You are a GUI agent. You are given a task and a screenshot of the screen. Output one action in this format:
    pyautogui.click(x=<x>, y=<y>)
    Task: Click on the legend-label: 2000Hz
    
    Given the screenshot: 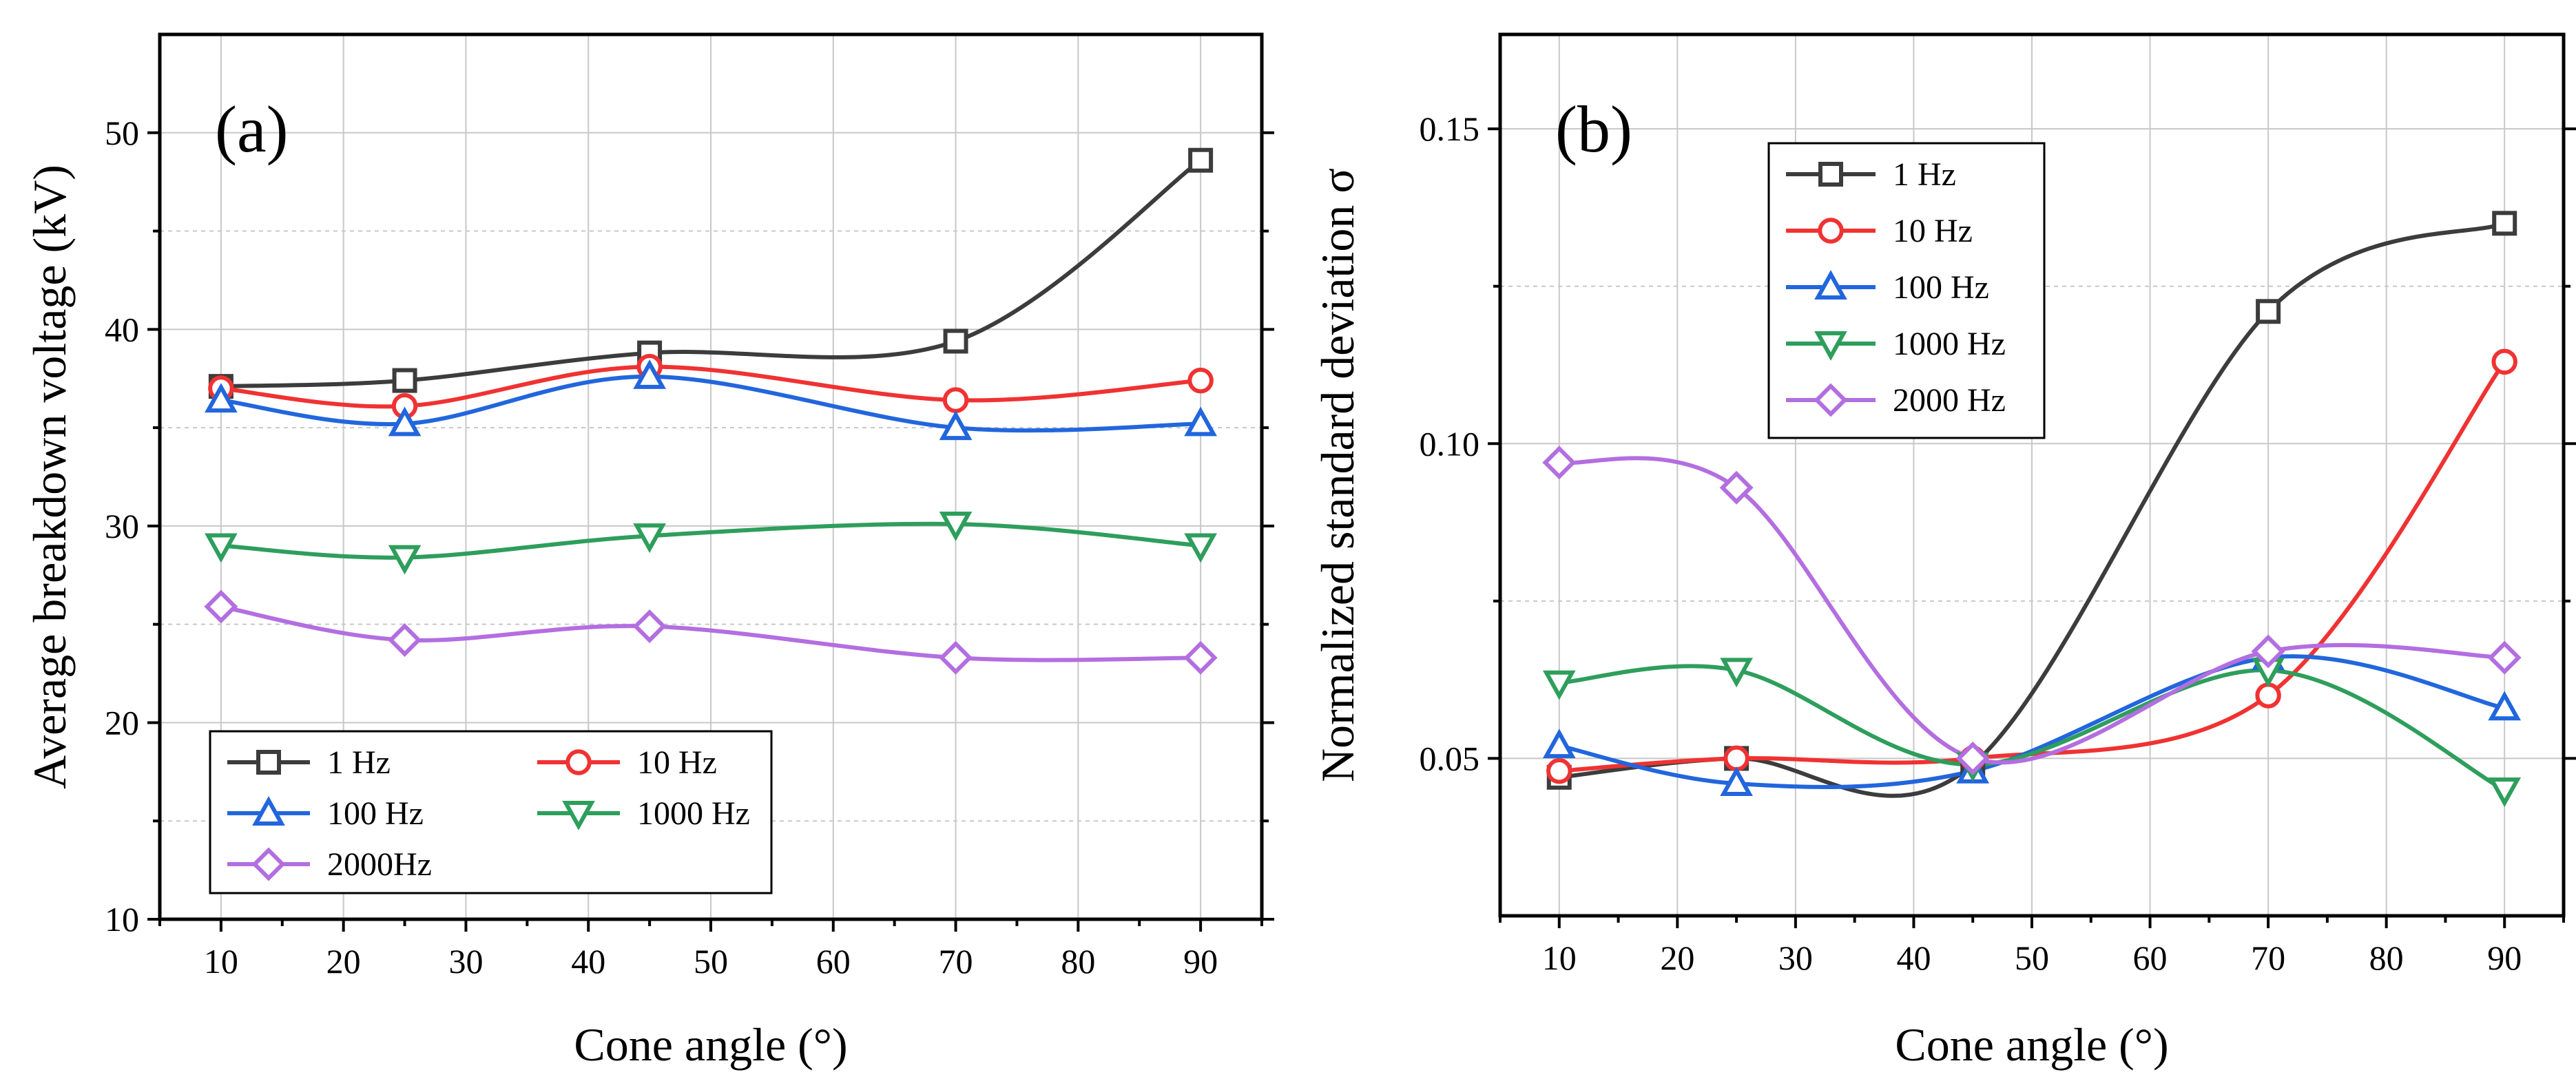 What is the action you would take?
    pyautogui.click(x=379, y=864)
    